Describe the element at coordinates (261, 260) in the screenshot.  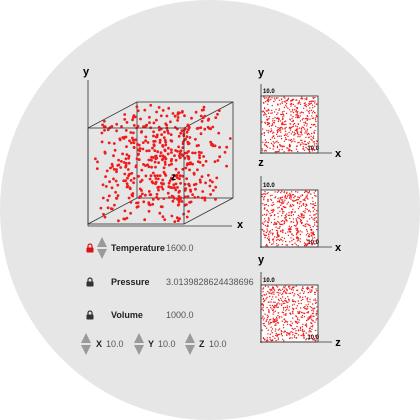
I see `projection-vertical-label: y` at that location.